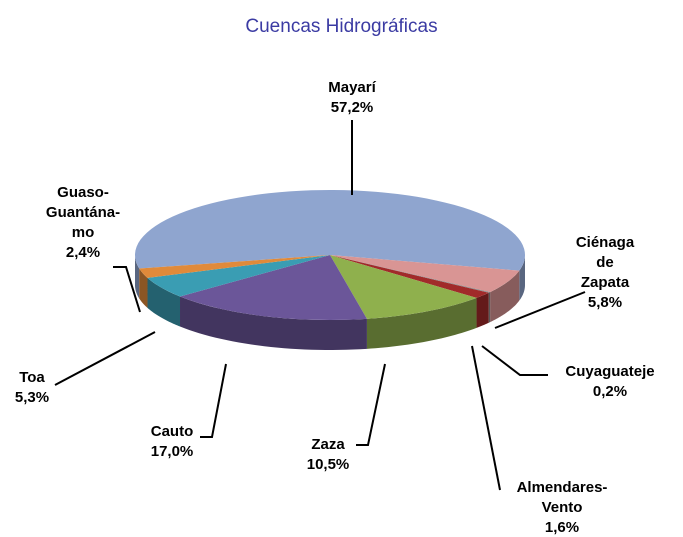 The image size is (683, 537). What do you see at coordinates (32, 397) in the screenshot?
I see `value-label: 5,3%` at bounding box center [32, 397].